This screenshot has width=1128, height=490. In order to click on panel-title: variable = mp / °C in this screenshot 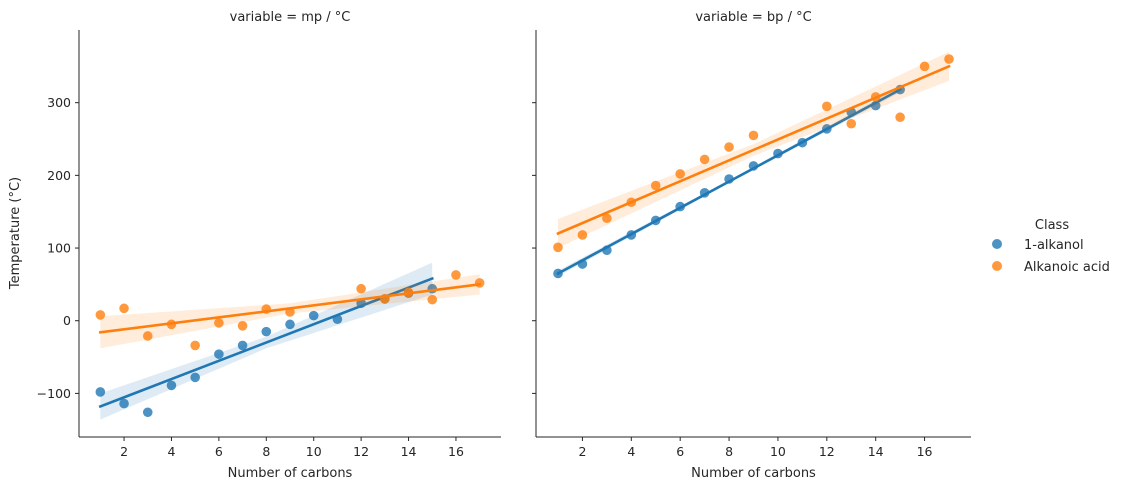, I will do `click(290, 17)`.